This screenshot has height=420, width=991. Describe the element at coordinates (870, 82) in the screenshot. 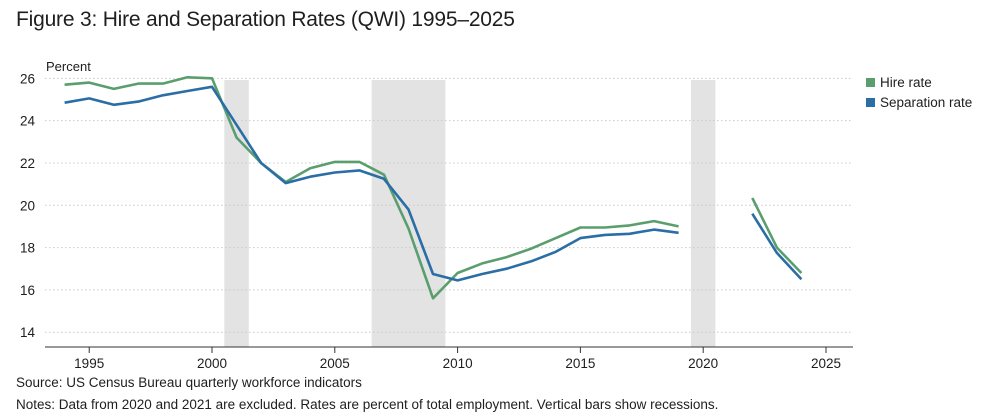

I see `legend-swatch-hire-rate` at that location.